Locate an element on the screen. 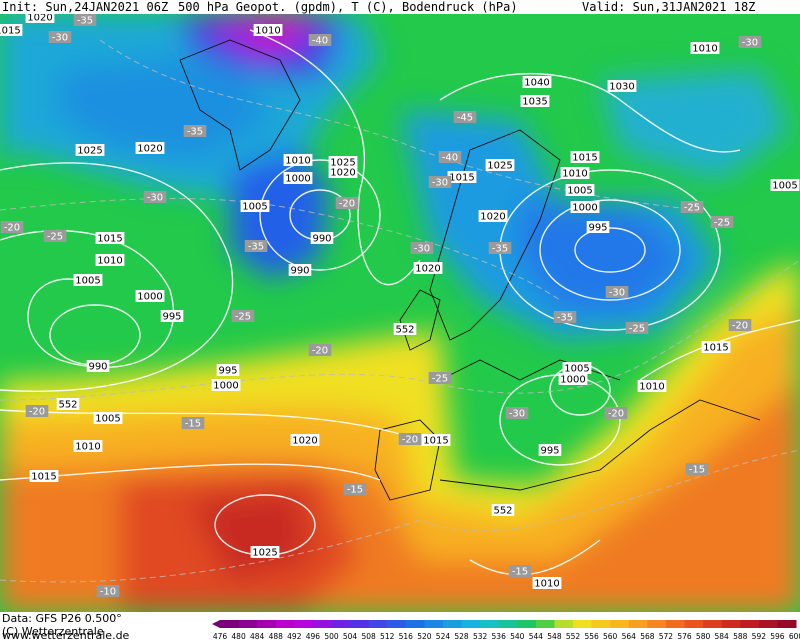  colorbar-label: 568 is located at coordinates (647, 636).